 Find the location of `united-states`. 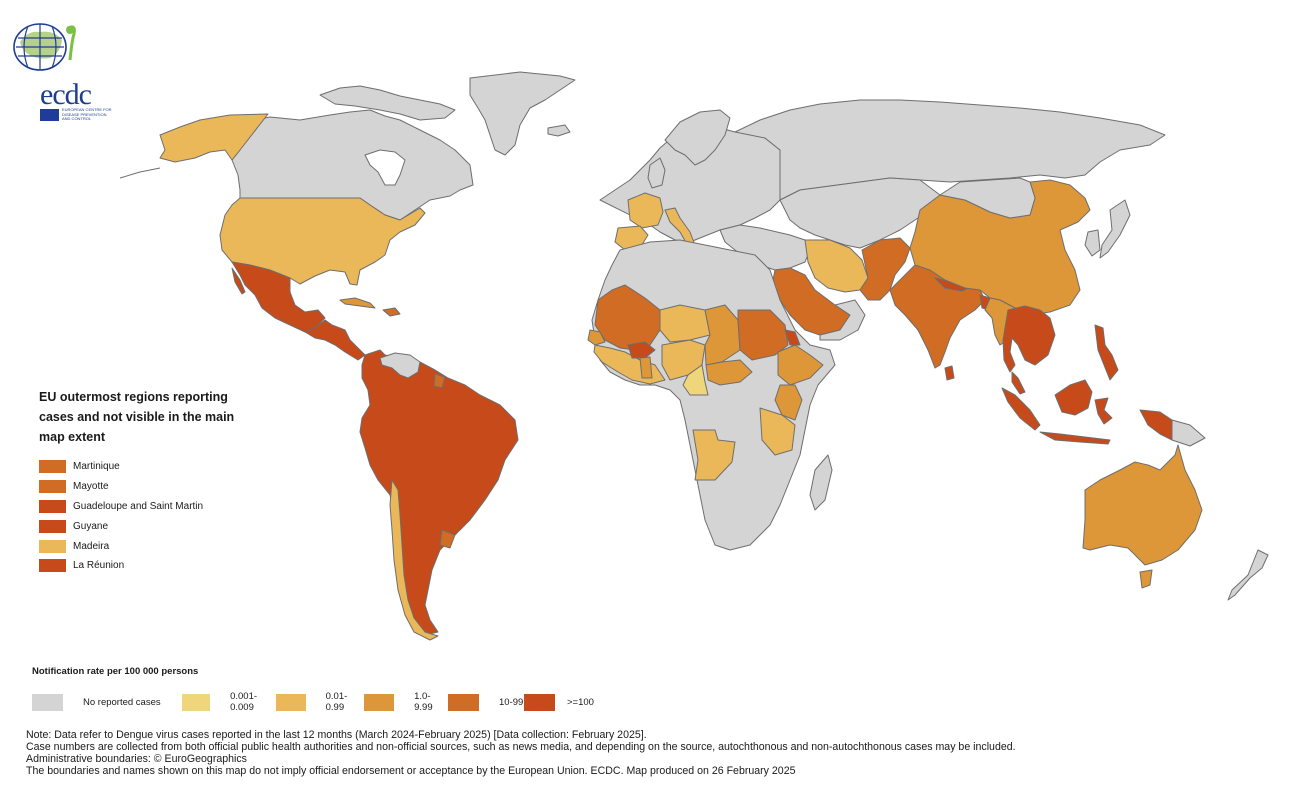

united-states is located at coordinates (322, 241).